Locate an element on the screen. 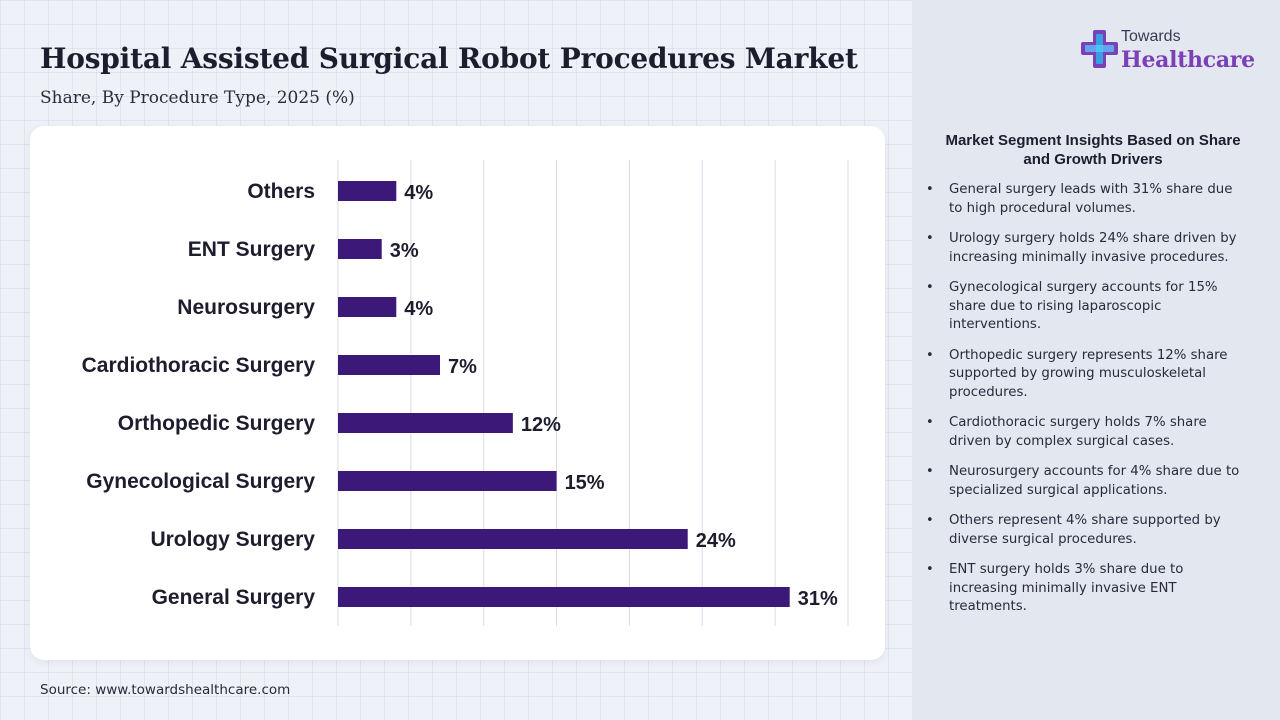  data-label: 24% is located at coordinates (716, 541).